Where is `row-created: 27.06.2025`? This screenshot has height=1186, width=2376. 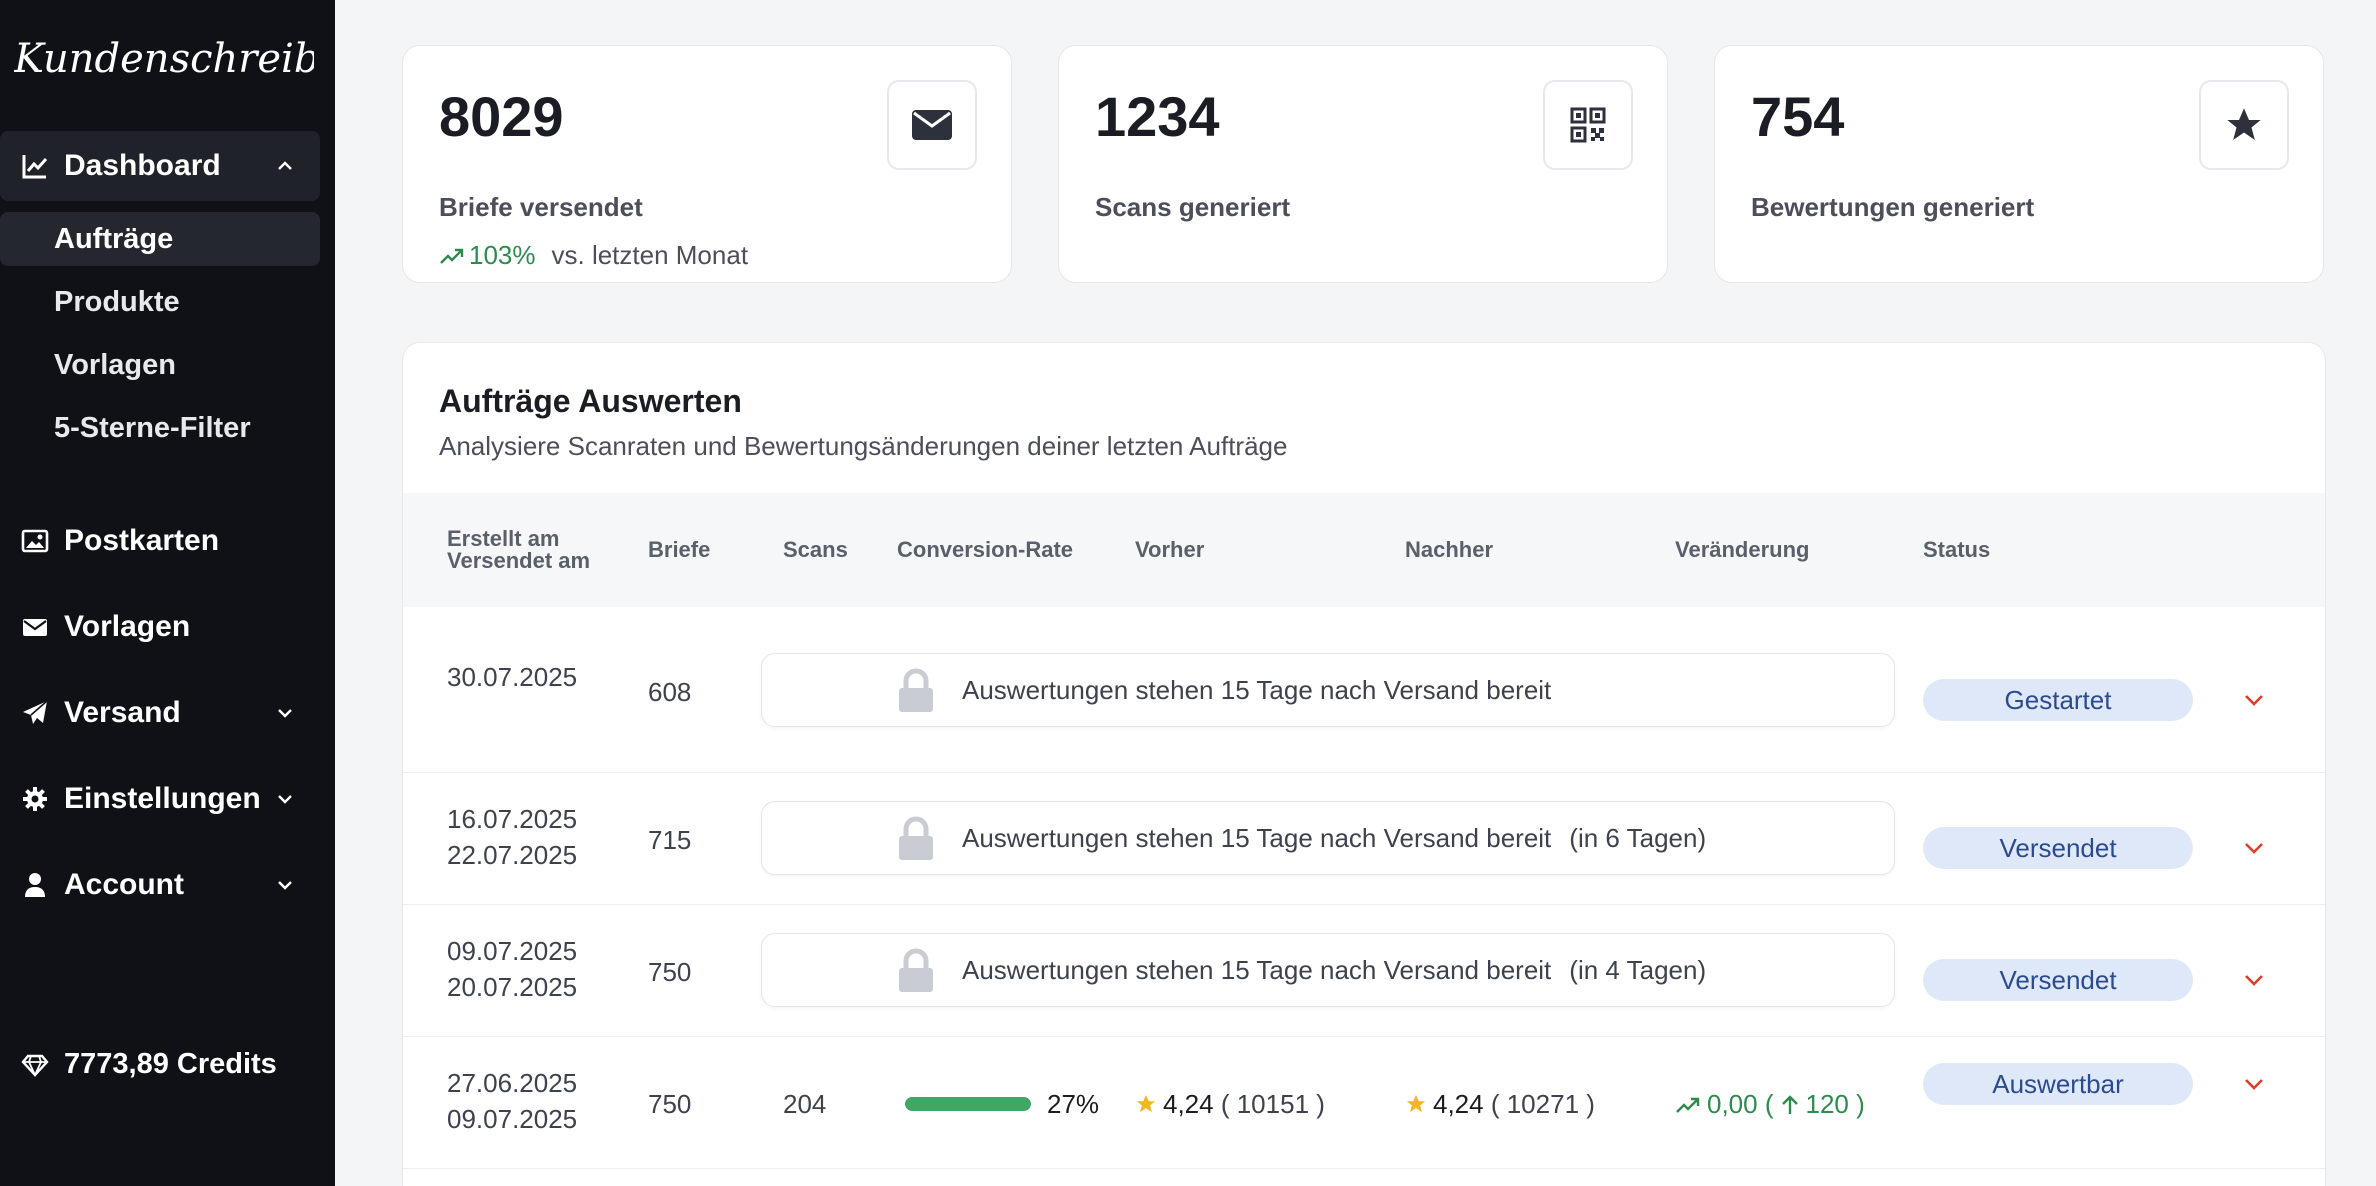 row-created: 27.06.2025 is located at coordinates (512, 1083).